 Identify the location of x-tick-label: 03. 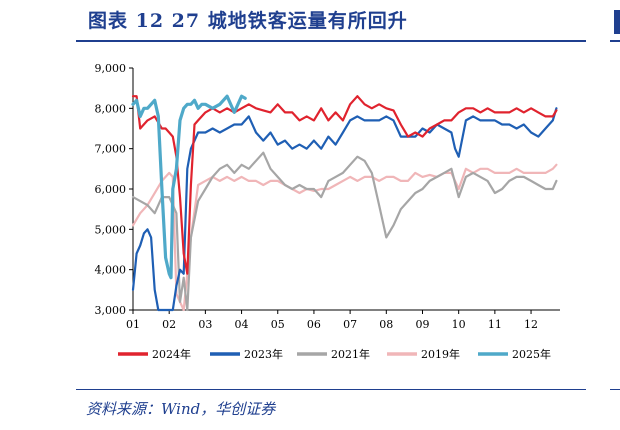
(205, 324).